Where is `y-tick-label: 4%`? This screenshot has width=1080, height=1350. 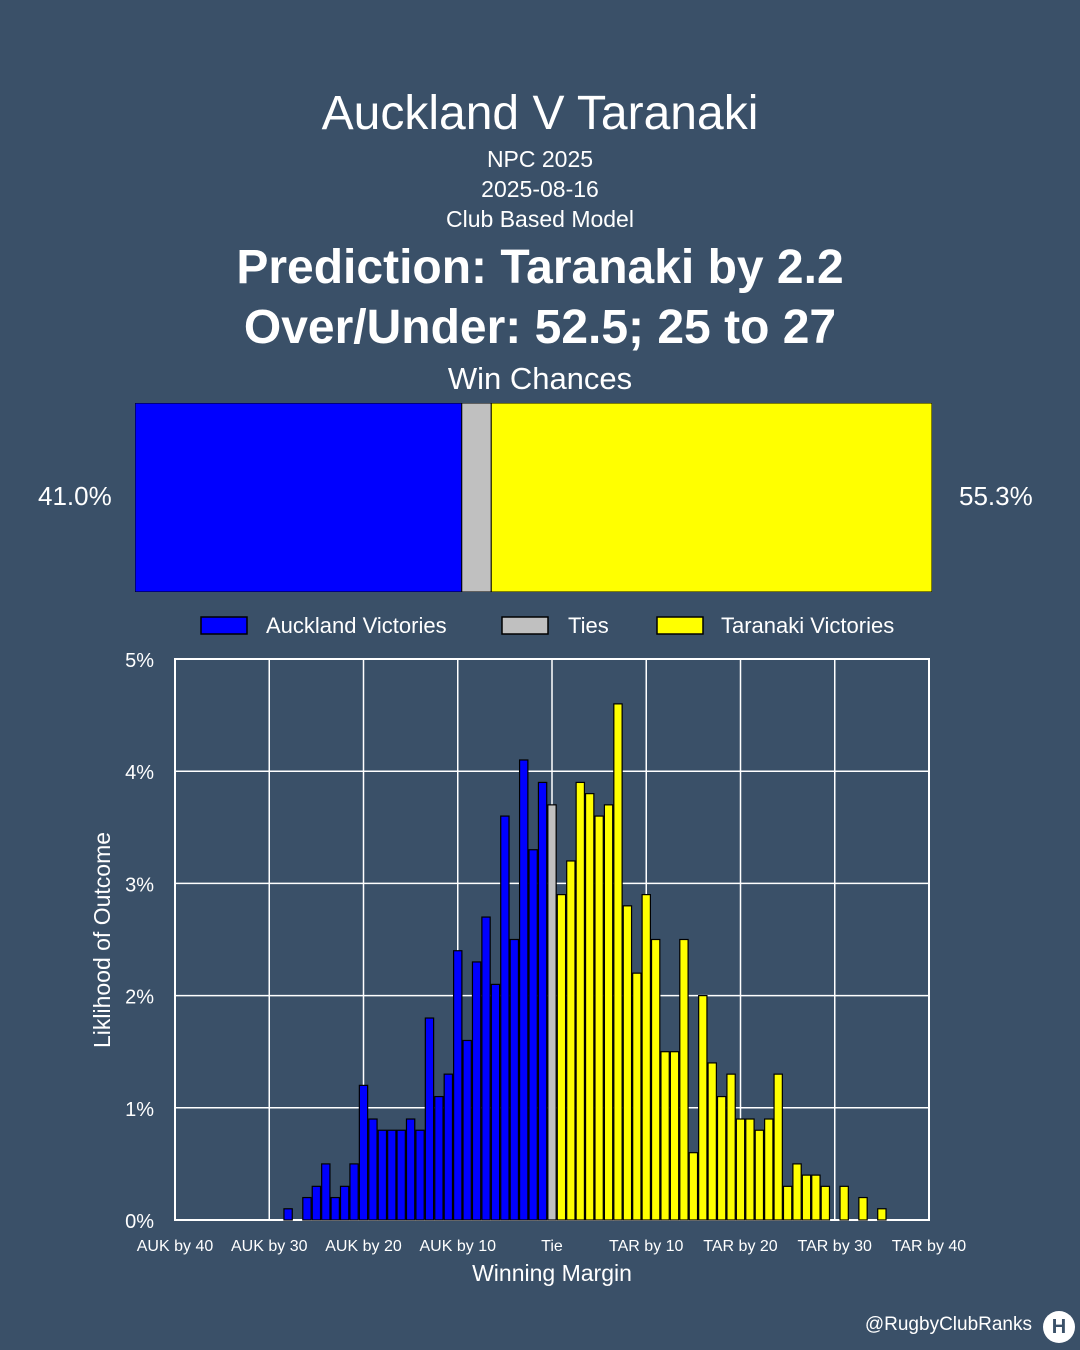
y-tick-label: 4% is located at coordinates (139, 773).